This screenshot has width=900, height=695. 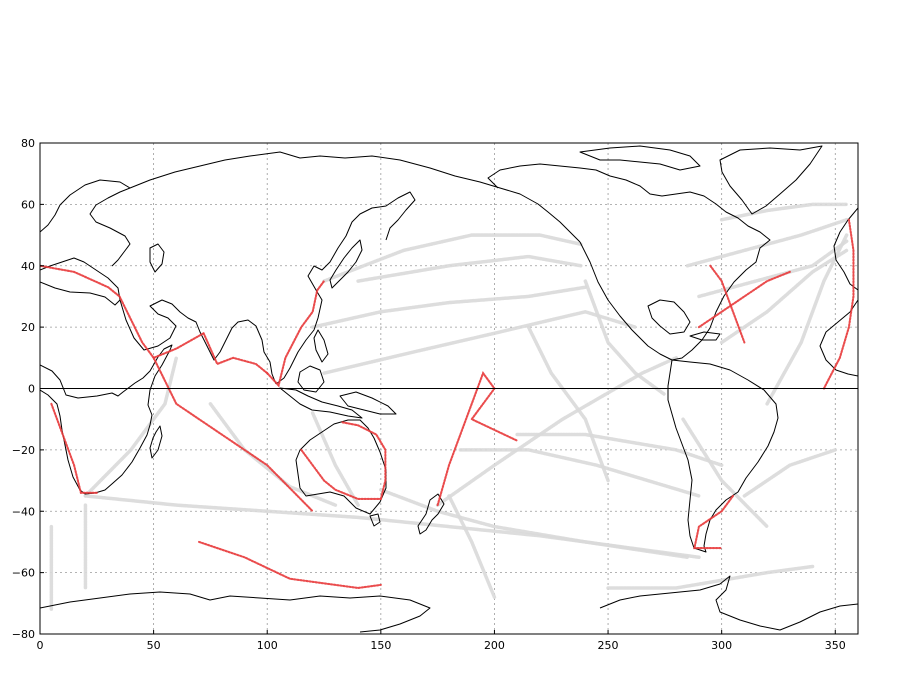 I want to click on y-axis-ticks: 80 60 40 20 0 −20 −40 −60 −80, so click(x=28, y=389).